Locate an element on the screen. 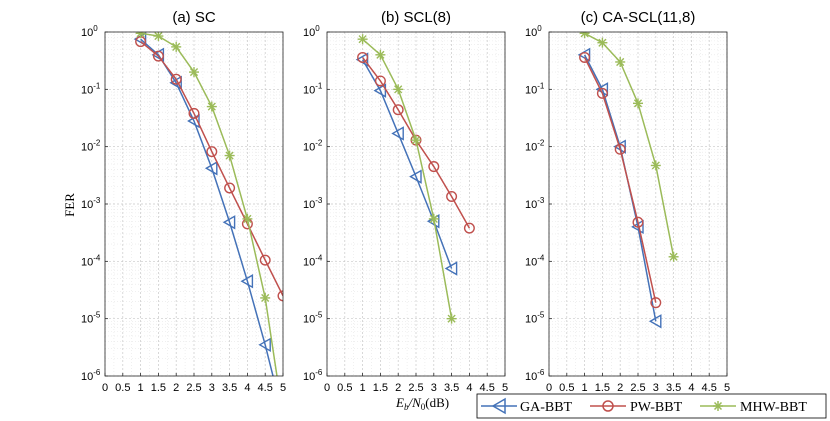 The width and height of the screenshot is (830, 421). series-line-mhw-bbt is located at coordinates (629, 144).